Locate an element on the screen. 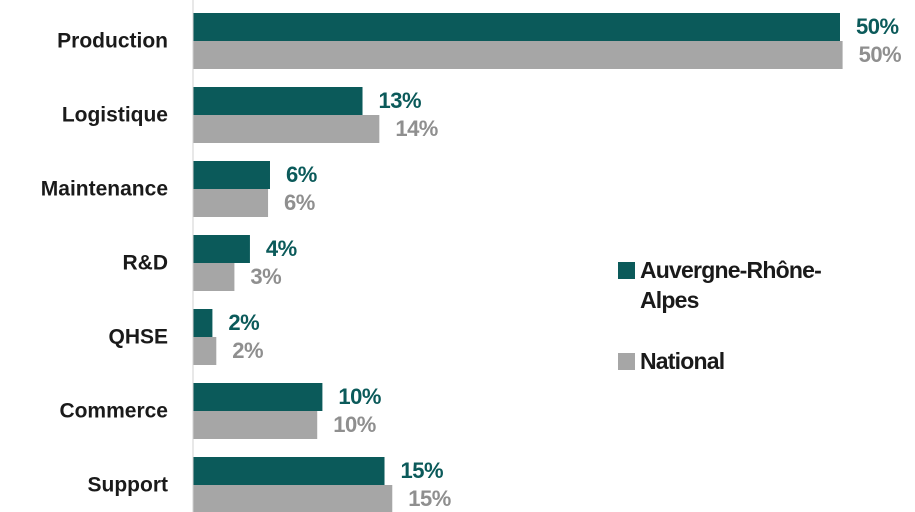 The width and height of the screenshot is (915, 512). value-label: 14% is located at coordinates (416, 128).